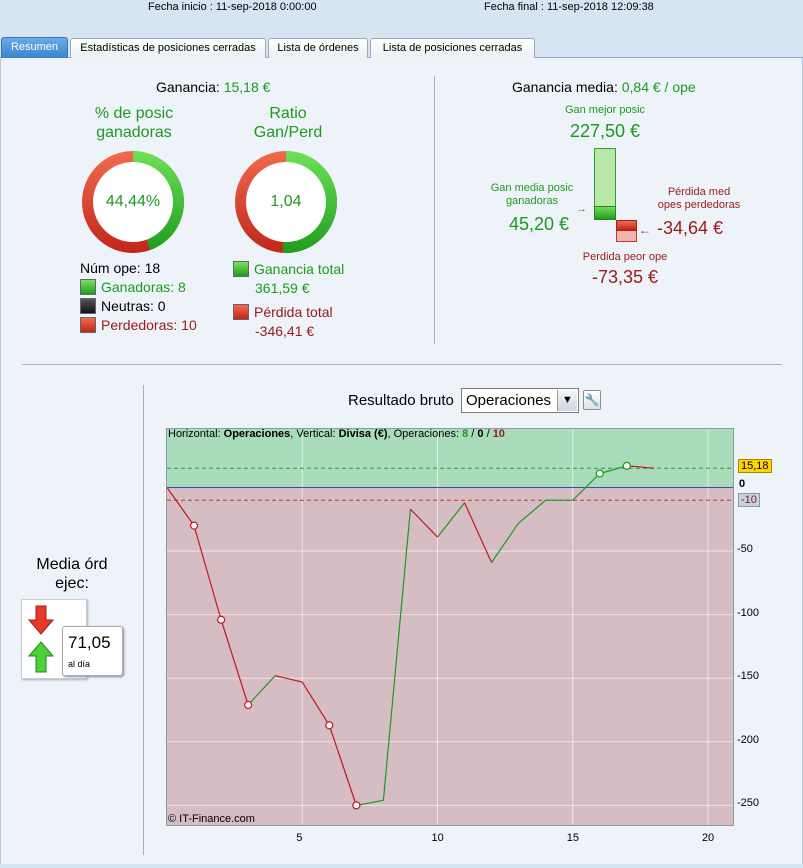 The height and width of the screenshot is (868, 803). What do you see at coordinates (363, 434) in the screenshot?
I see `chart-header-vertical: Divisa (€)` at bounding box center [363, 434].